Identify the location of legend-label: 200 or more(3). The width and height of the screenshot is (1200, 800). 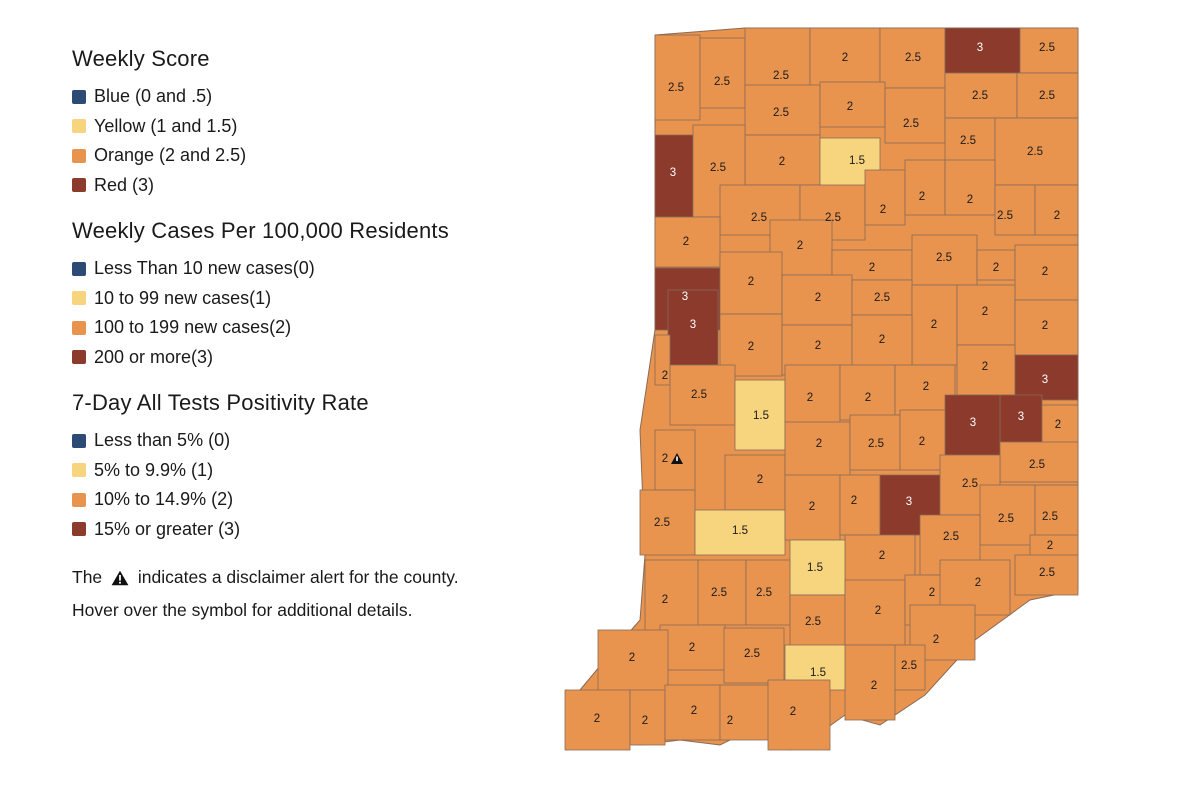
(154, 356).